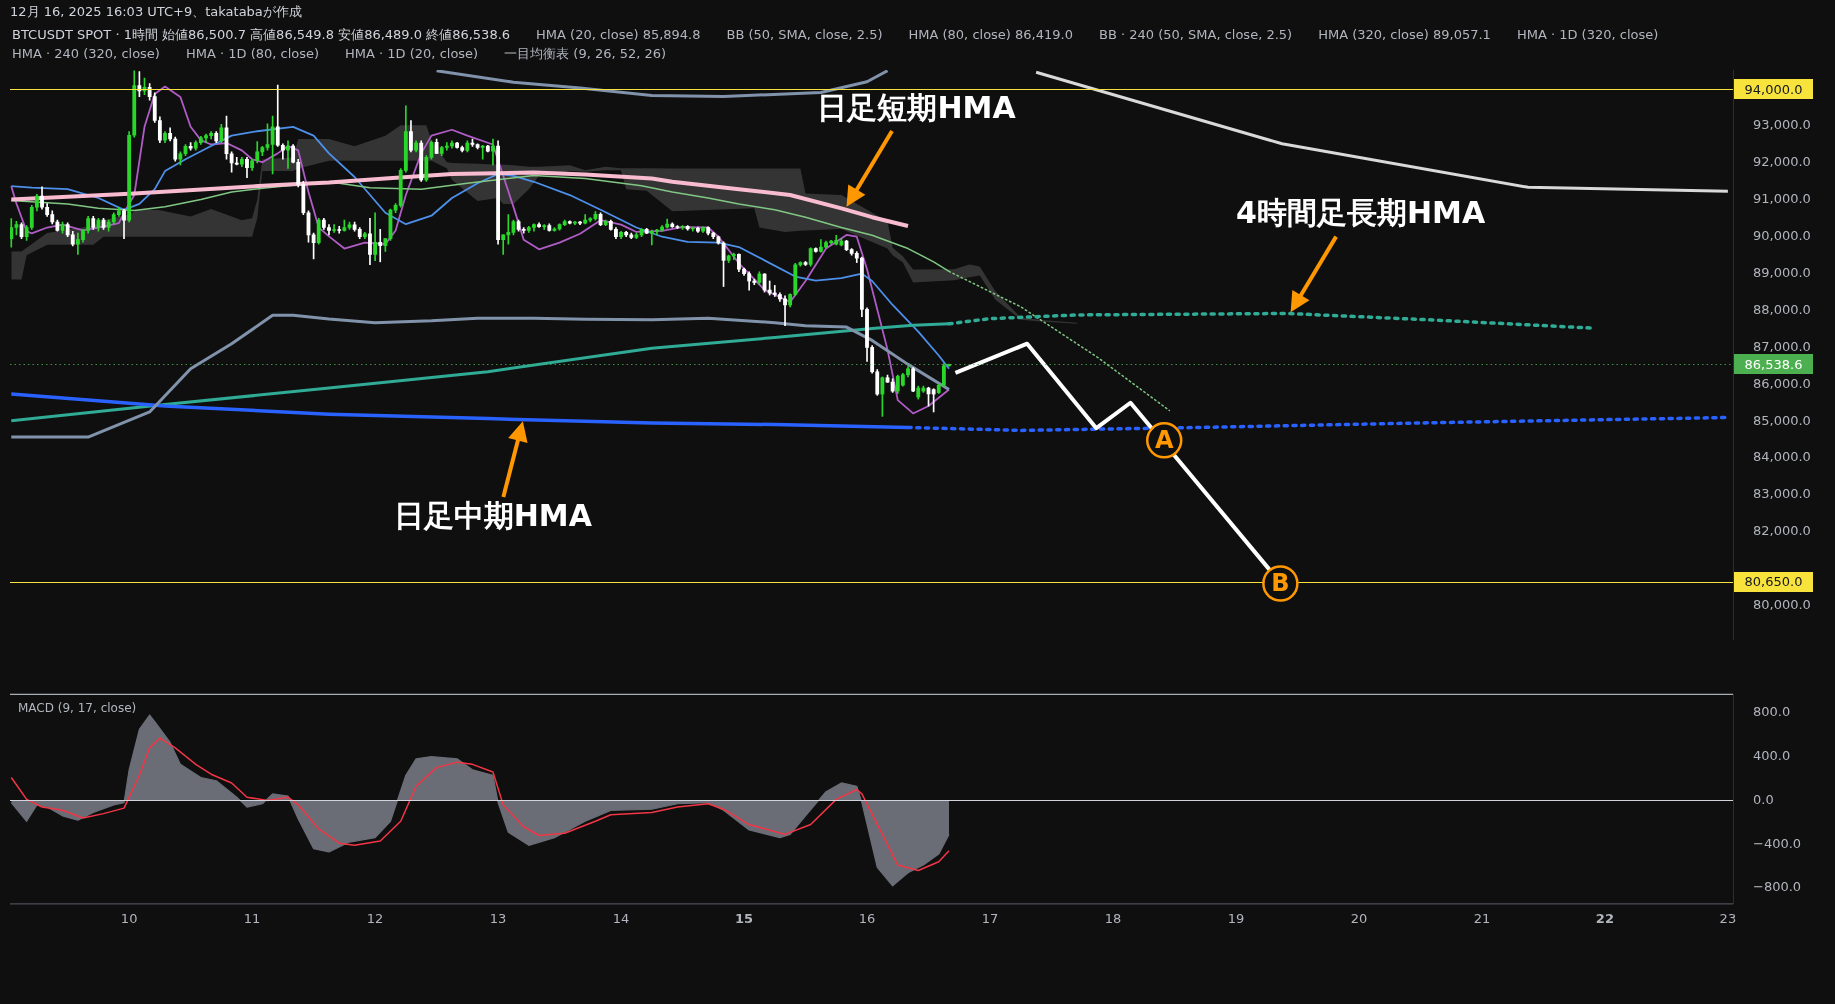 This screenshot has width=1835, height=1004. What do you see at coordinates (1782, 162) in the screenshot?
I see `y-tick-label: 92,000.0` at bounding box center [1782, 162].